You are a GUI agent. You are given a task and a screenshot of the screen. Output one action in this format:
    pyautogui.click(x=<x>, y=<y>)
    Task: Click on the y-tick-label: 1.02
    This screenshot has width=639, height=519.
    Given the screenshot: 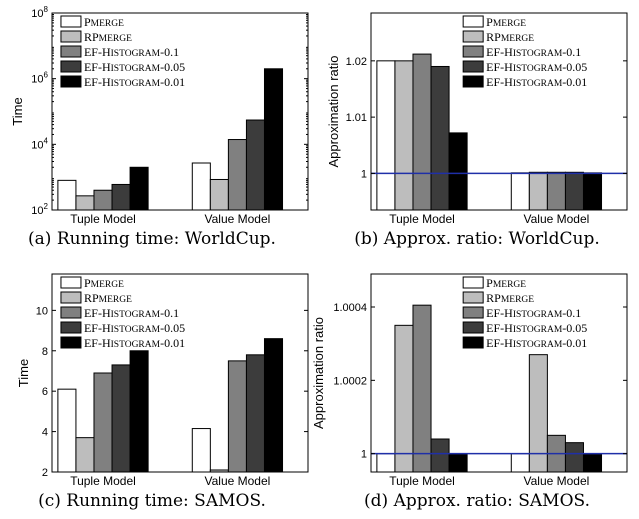 What is the action you would take?
    pyautogui.click(x=356, y=62)
    